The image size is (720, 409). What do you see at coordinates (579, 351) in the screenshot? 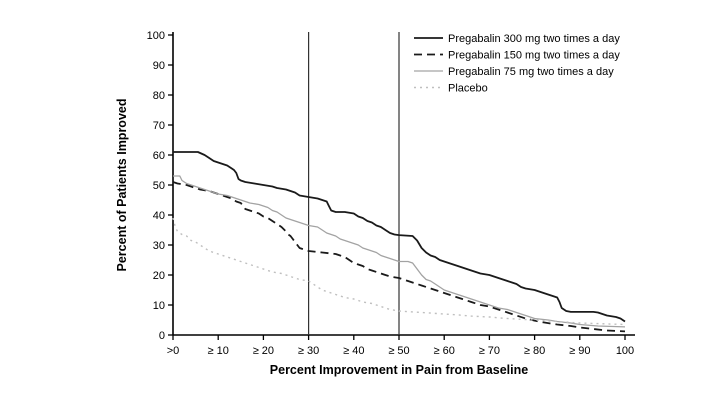
I see `x-tick-label: ≥ 90` at bounding box center [579, 351].